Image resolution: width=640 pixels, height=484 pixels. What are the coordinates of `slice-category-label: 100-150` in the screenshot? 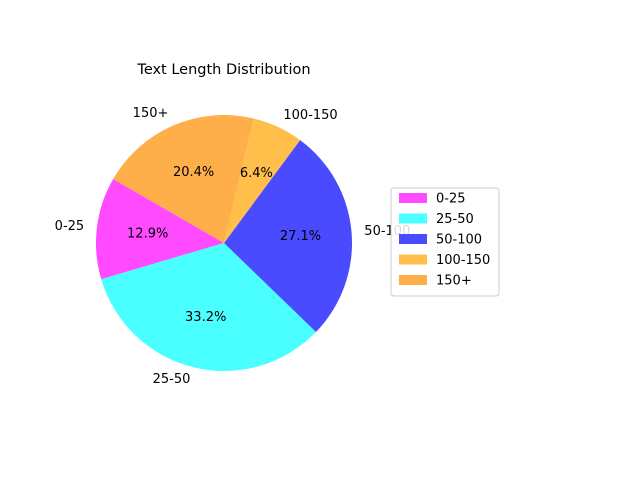 It's located at (310, 115).